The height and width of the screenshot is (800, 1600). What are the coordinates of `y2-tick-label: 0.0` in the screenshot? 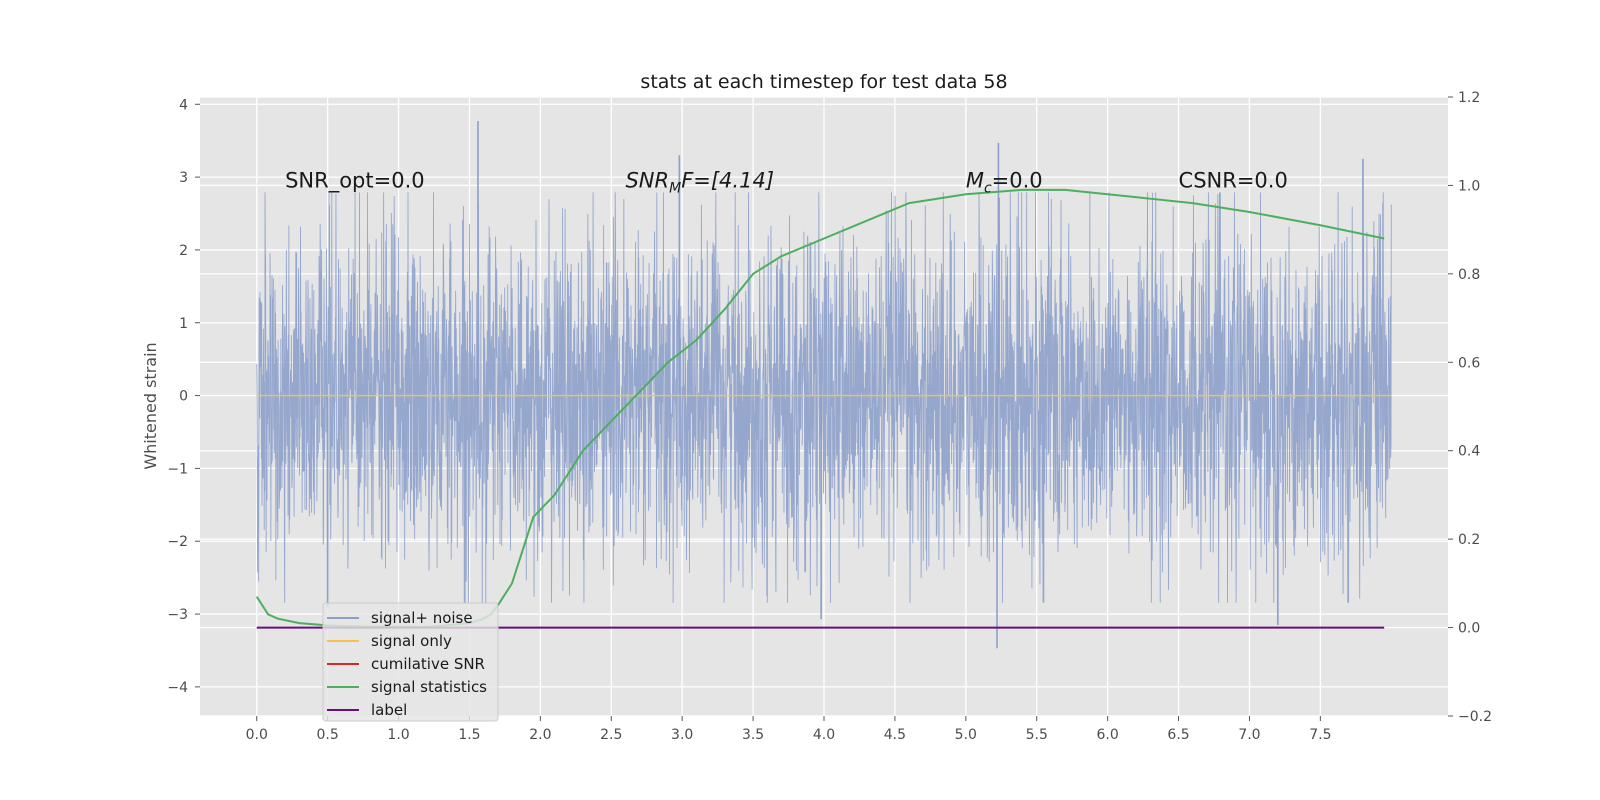 It's located at (1469, 629).